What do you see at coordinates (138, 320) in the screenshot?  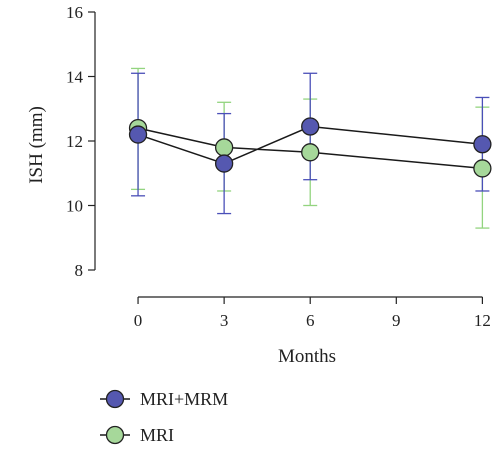 I see `x-tick-label: 0` at bounding box center [138, 320].